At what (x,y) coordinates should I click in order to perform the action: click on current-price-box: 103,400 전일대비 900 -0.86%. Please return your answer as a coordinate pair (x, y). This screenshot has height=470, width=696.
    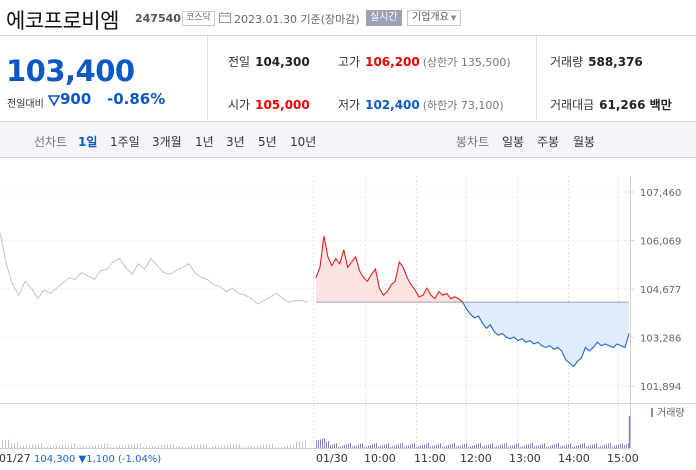
    Looking at the image, I should click on (104, 79).